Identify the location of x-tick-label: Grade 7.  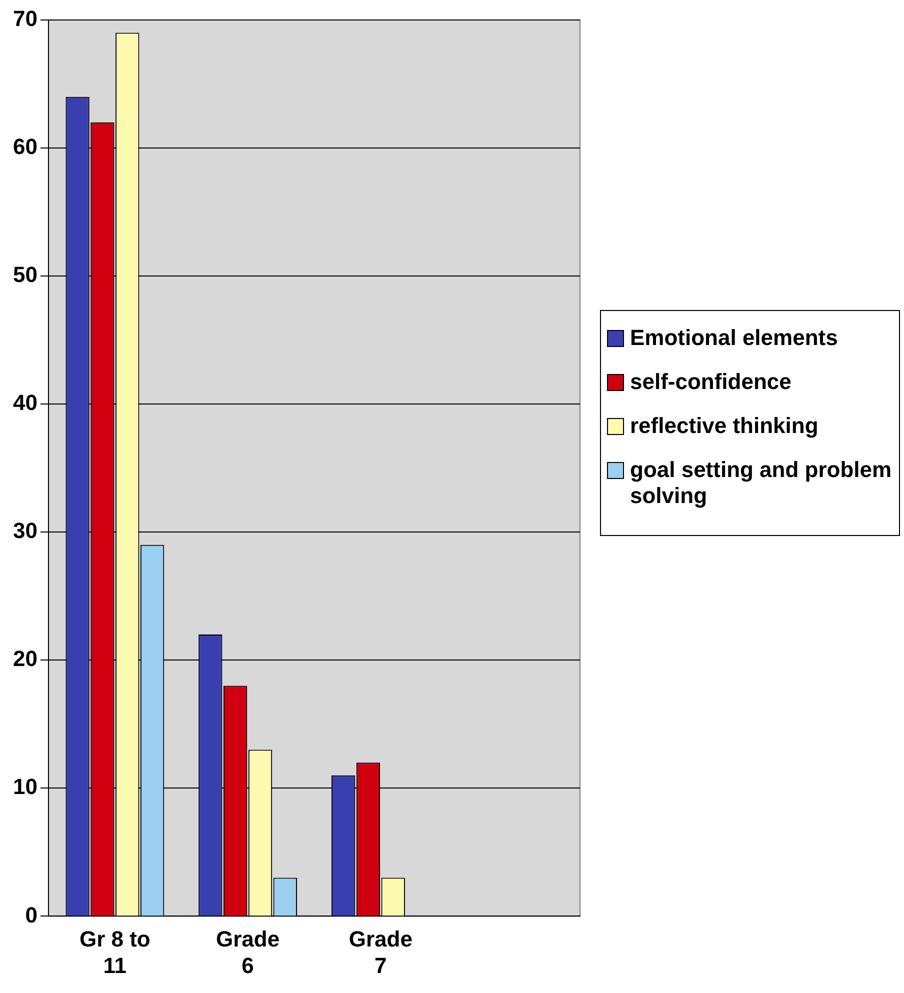
(380, 952).